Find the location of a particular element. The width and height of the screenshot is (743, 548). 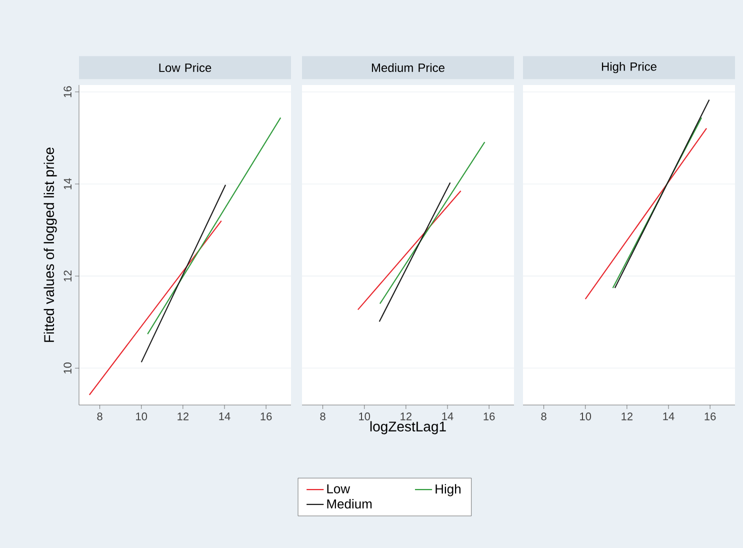

chart-title: Medium Price is located at coordinates (408, 67).